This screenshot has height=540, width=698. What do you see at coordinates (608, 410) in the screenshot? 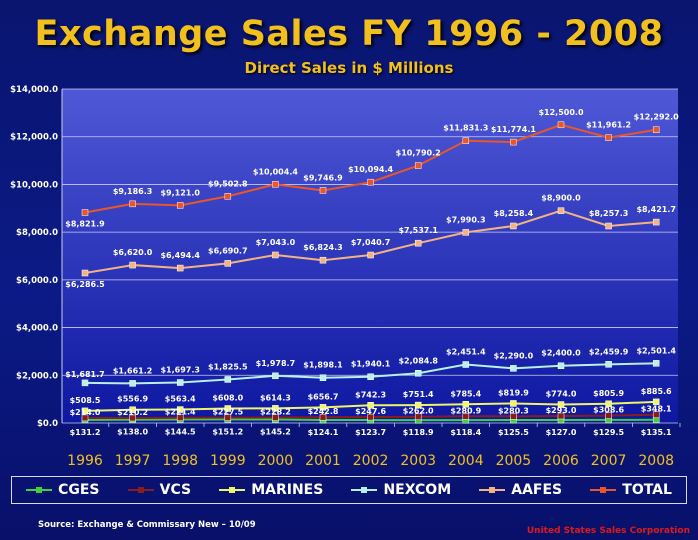
I see `data-label: $308.6` at bounding box center [608, 410].